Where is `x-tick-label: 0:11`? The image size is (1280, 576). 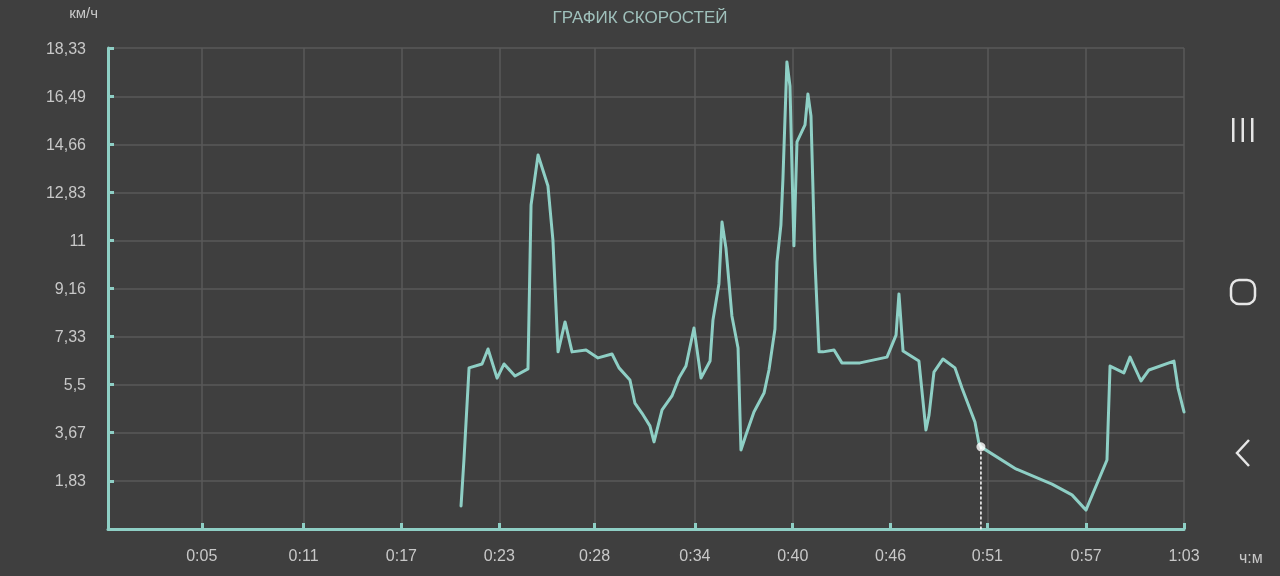
x-tick-label: 0:11 is located at coordinates (303, 555).